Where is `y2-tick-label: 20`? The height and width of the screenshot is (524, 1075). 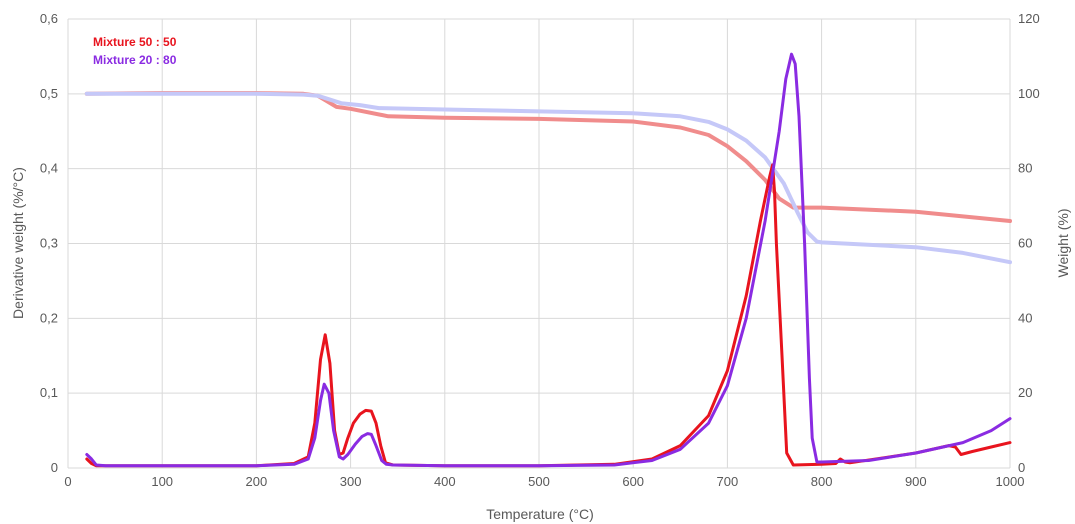
y2-tick-label: 20 is located at coordinates (1025, 392).